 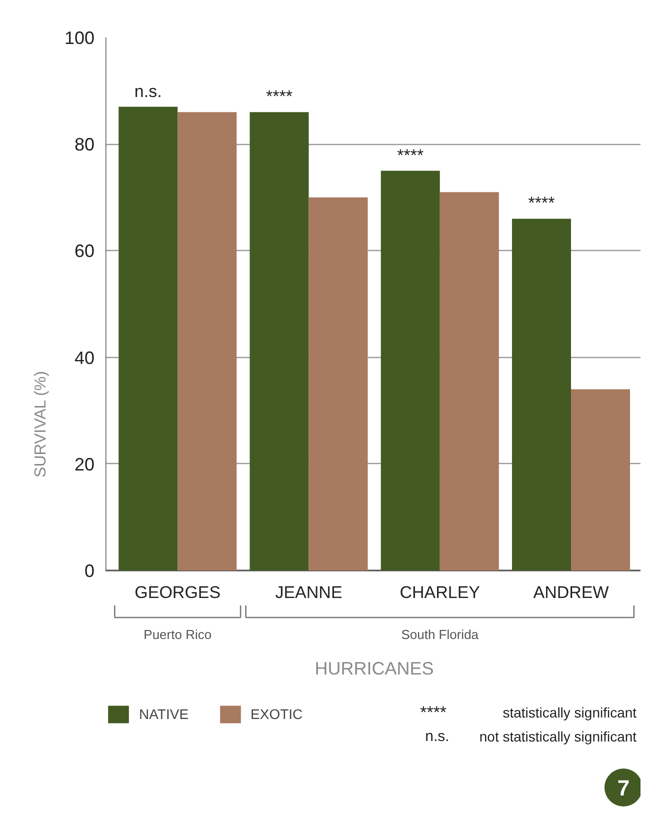 I want to click on y-tick-label: 60, so click(x=84, y=251).